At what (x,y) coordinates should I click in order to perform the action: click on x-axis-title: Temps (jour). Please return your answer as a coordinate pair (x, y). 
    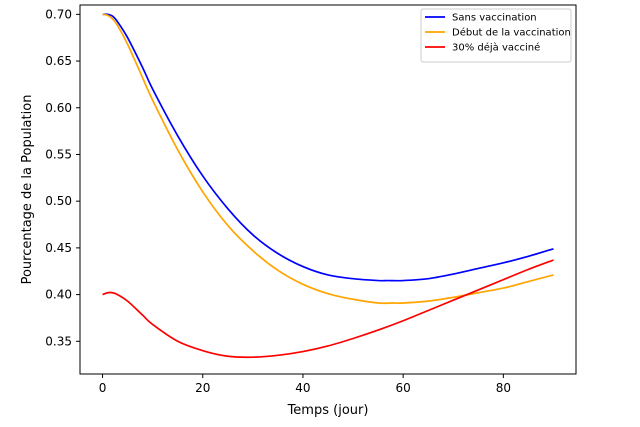
    Looking at the image, I should click on (328, 410).